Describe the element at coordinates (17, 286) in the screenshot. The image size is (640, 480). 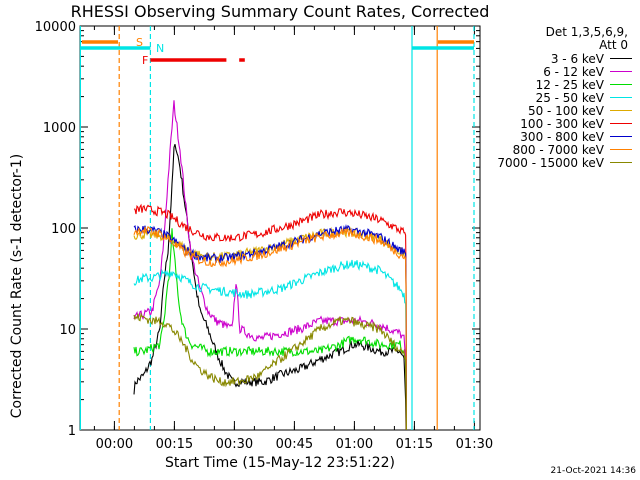
I see `y-axis-label: Corrected Count Rate (s-1 detector-1)` at that location.